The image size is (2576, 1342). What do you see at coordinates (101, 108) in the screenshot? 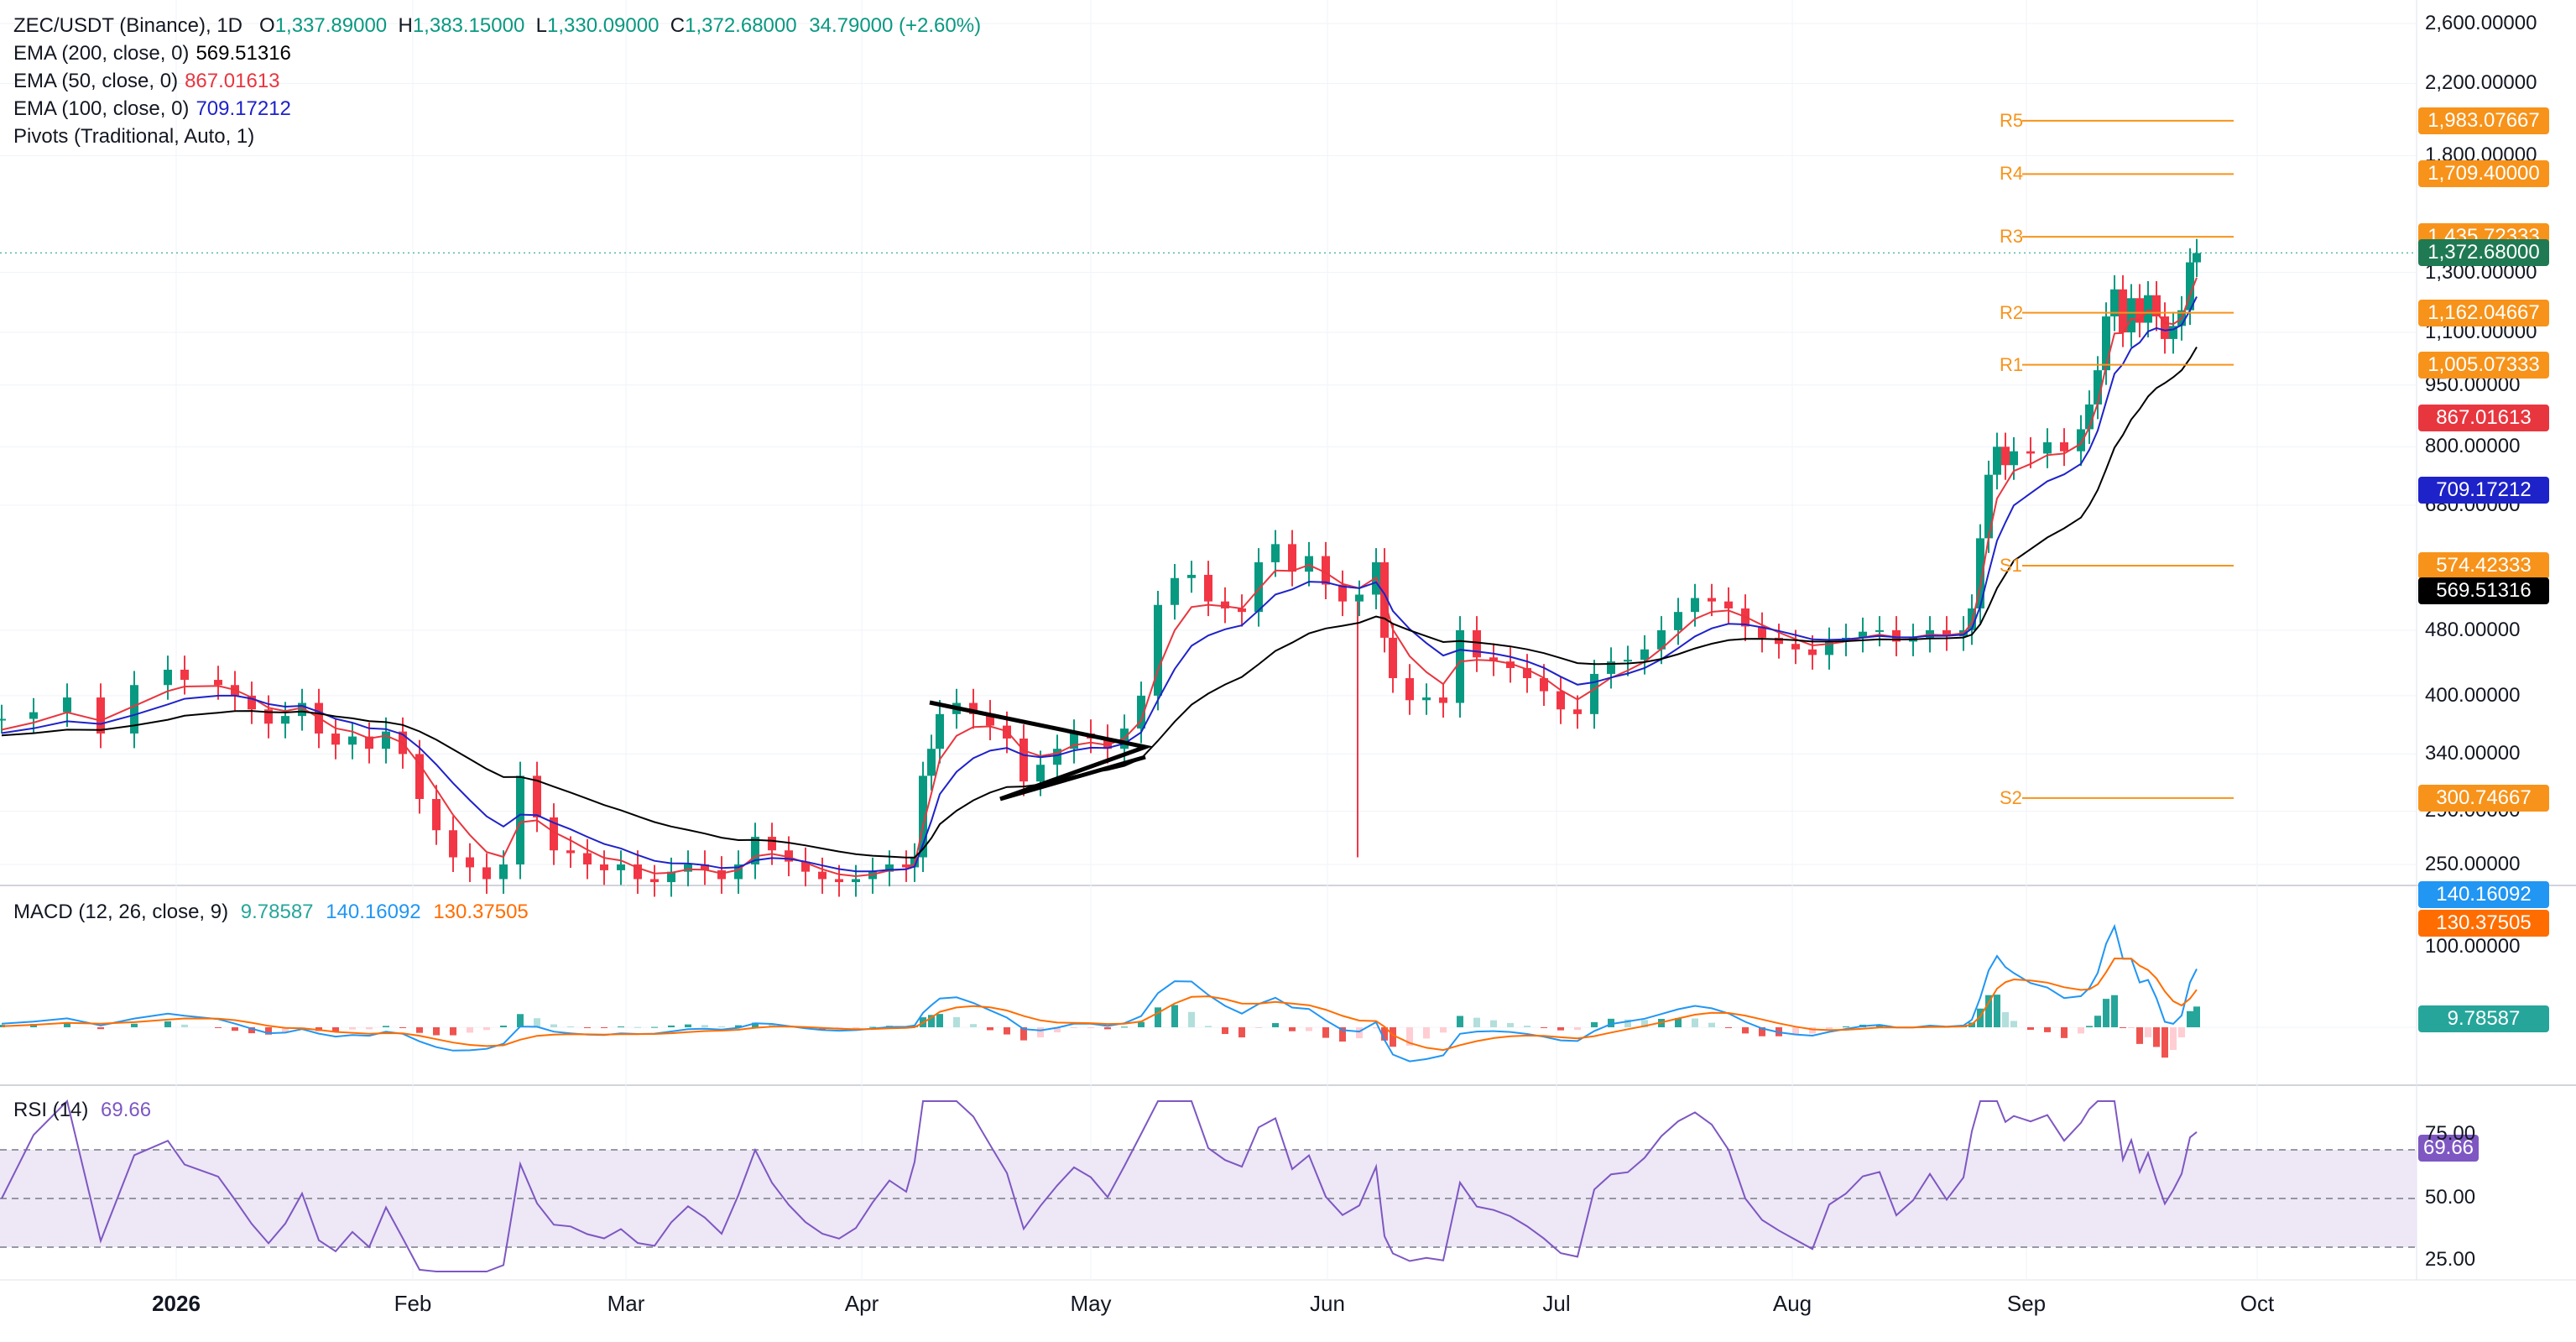
I see `ema100-label: EMA (100, close, 0)` at bounding box center [101, 108].